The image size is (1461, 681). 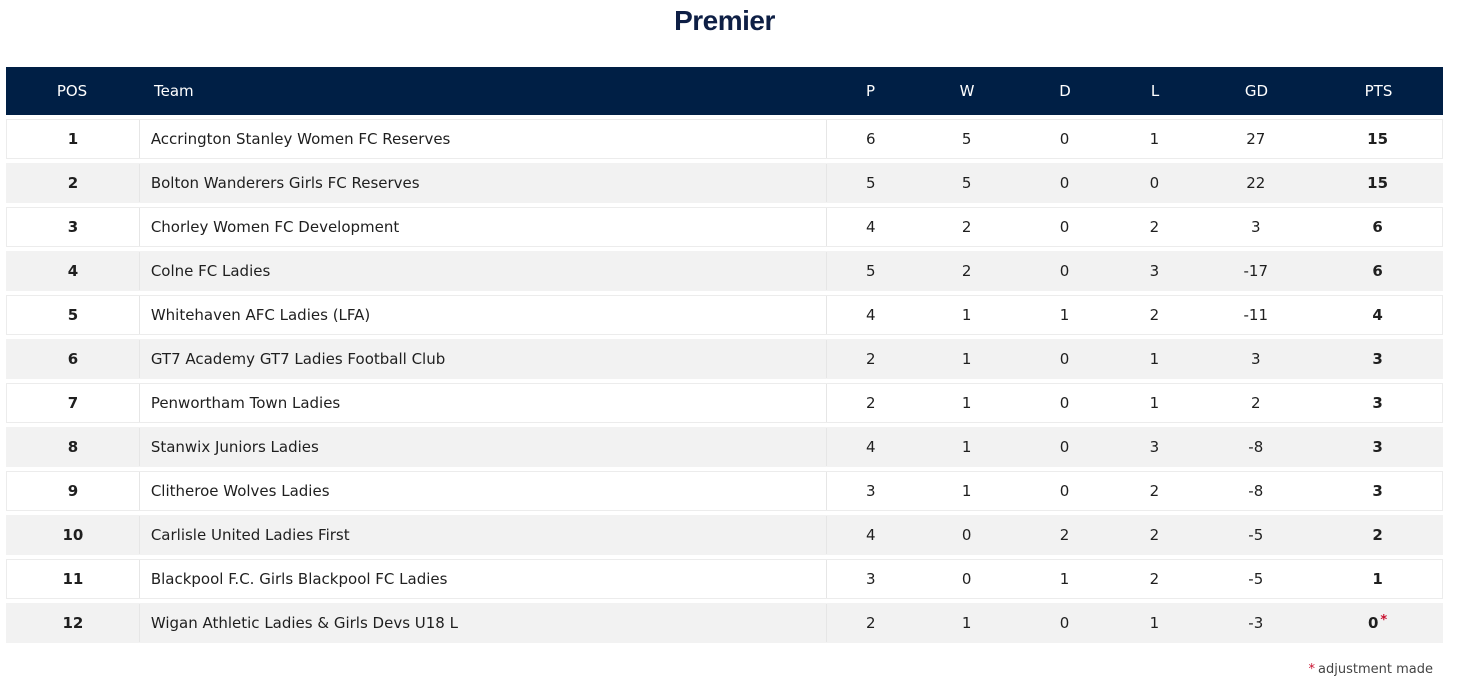 I want to click on row-played: 5, so click(x=870, y=183).